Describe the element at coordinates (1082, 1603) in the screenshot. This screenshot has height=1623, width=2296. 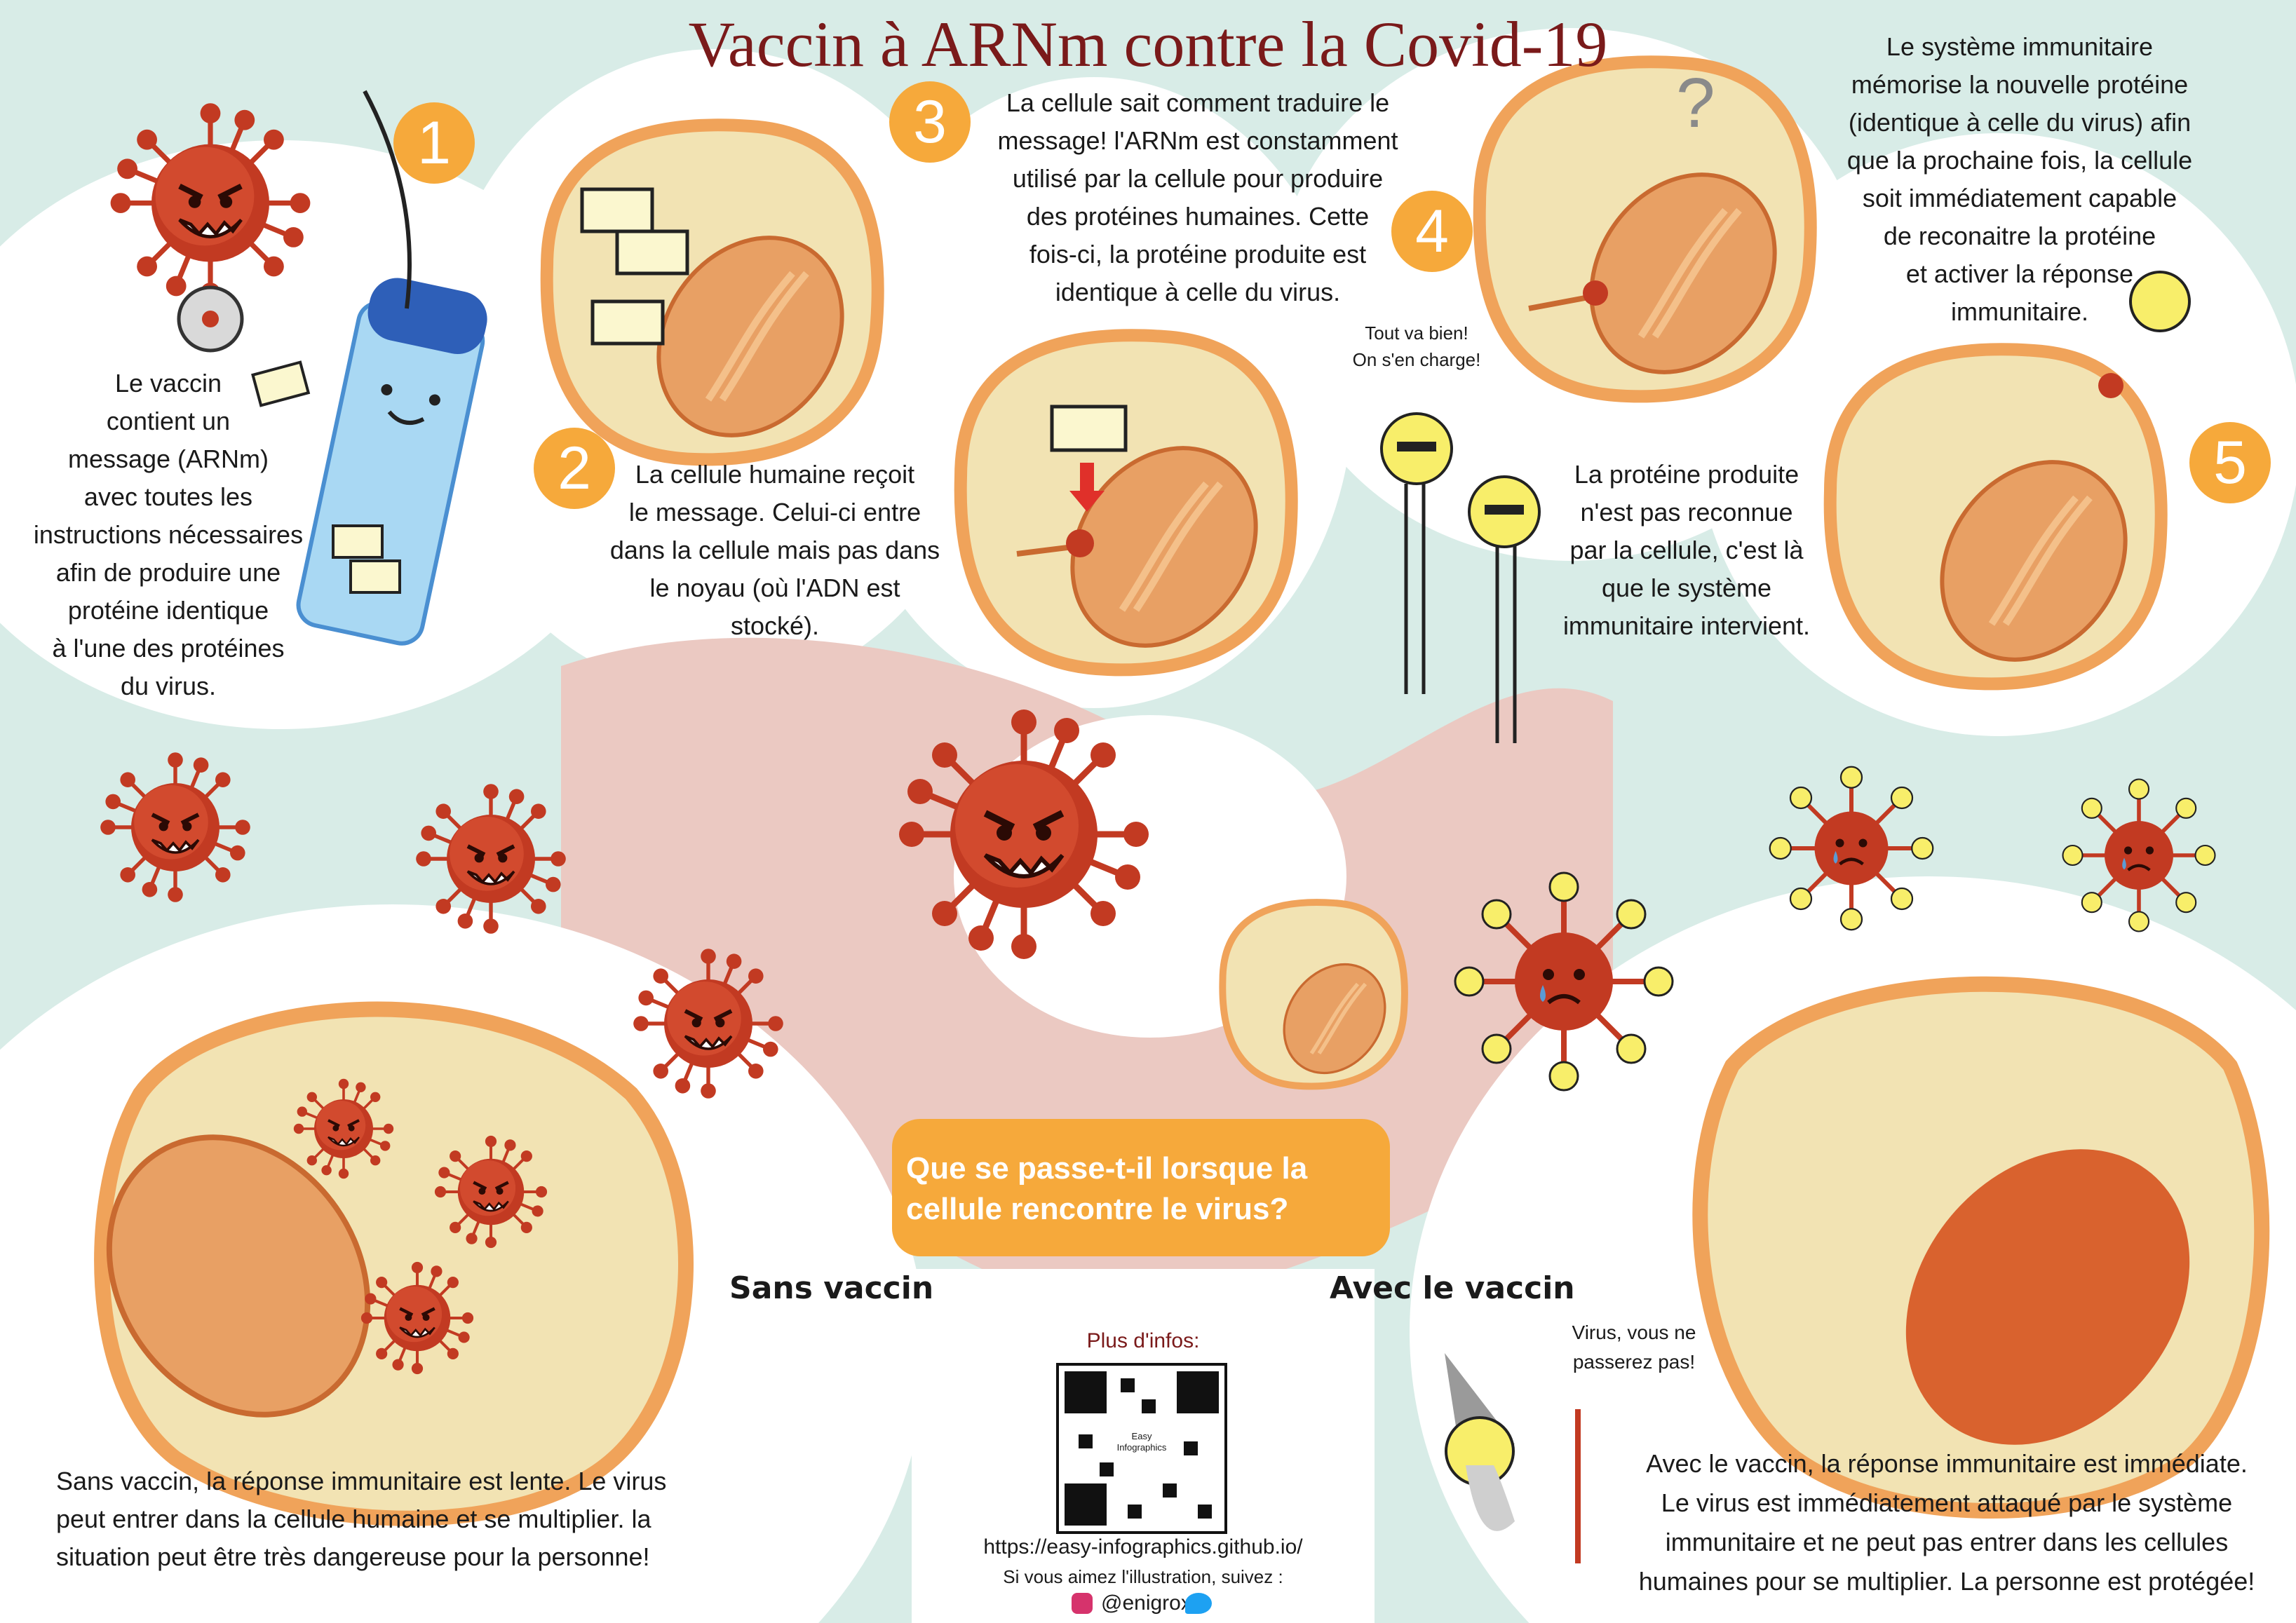
I see `instagram-icon` at that location.